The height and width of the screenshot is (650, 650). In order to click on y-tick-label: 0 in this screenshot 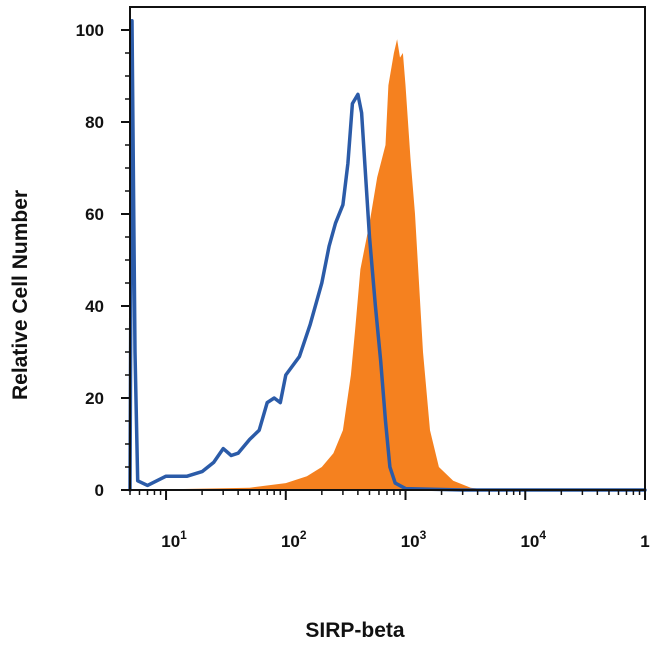, I will do `click(99, 490)`.